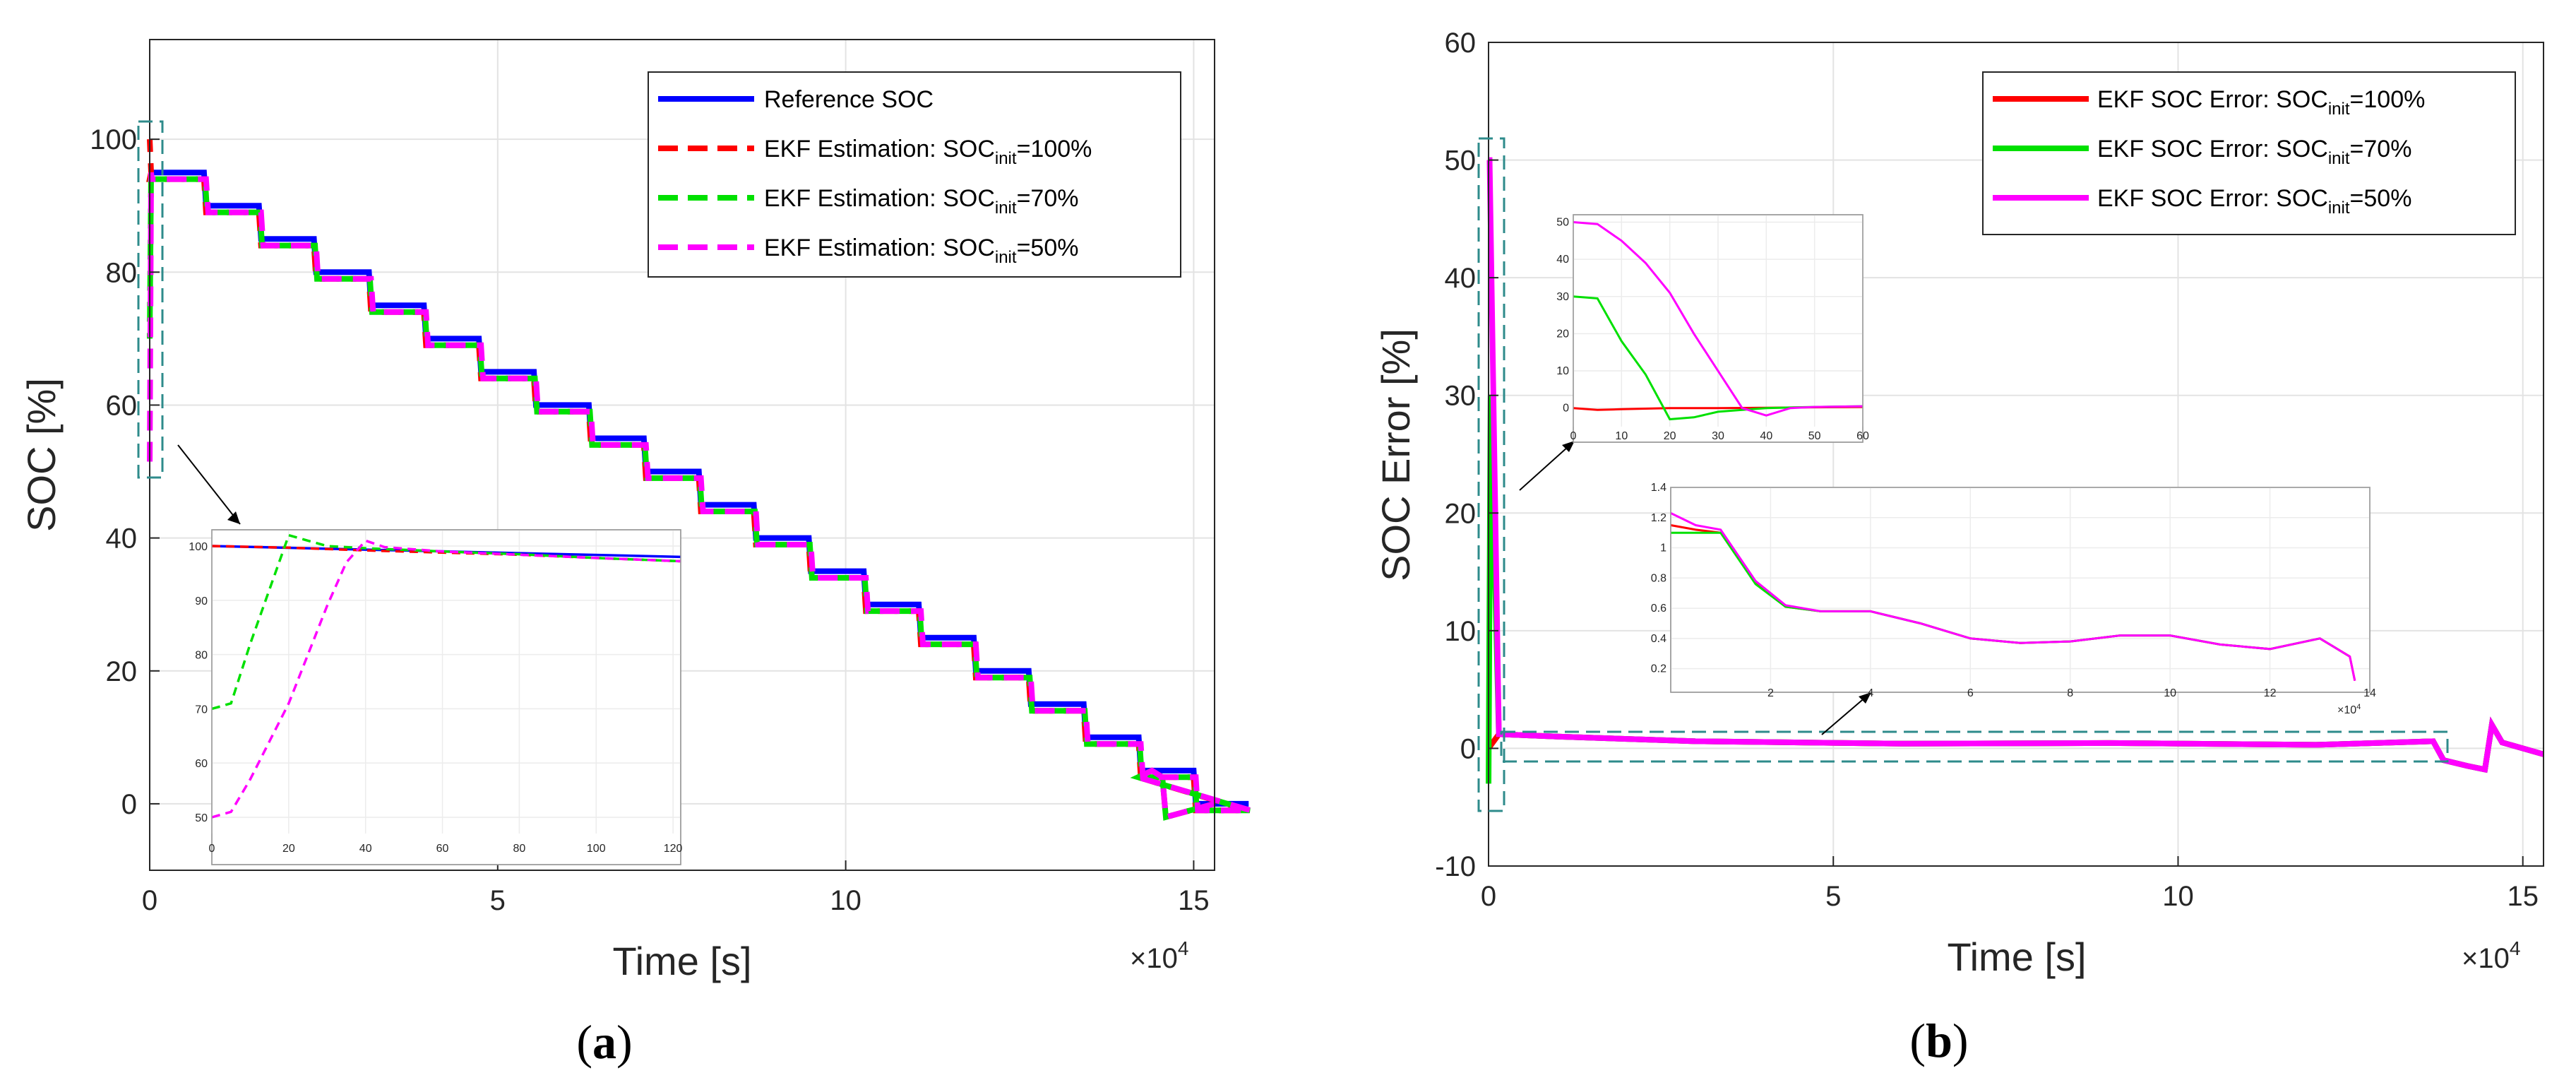 The height and width of the screenshot is (1085, 2576). Describe the element at coordinates (1562, 334) in the screenshot. I see `inset-y-tick-label: 20` at that location.